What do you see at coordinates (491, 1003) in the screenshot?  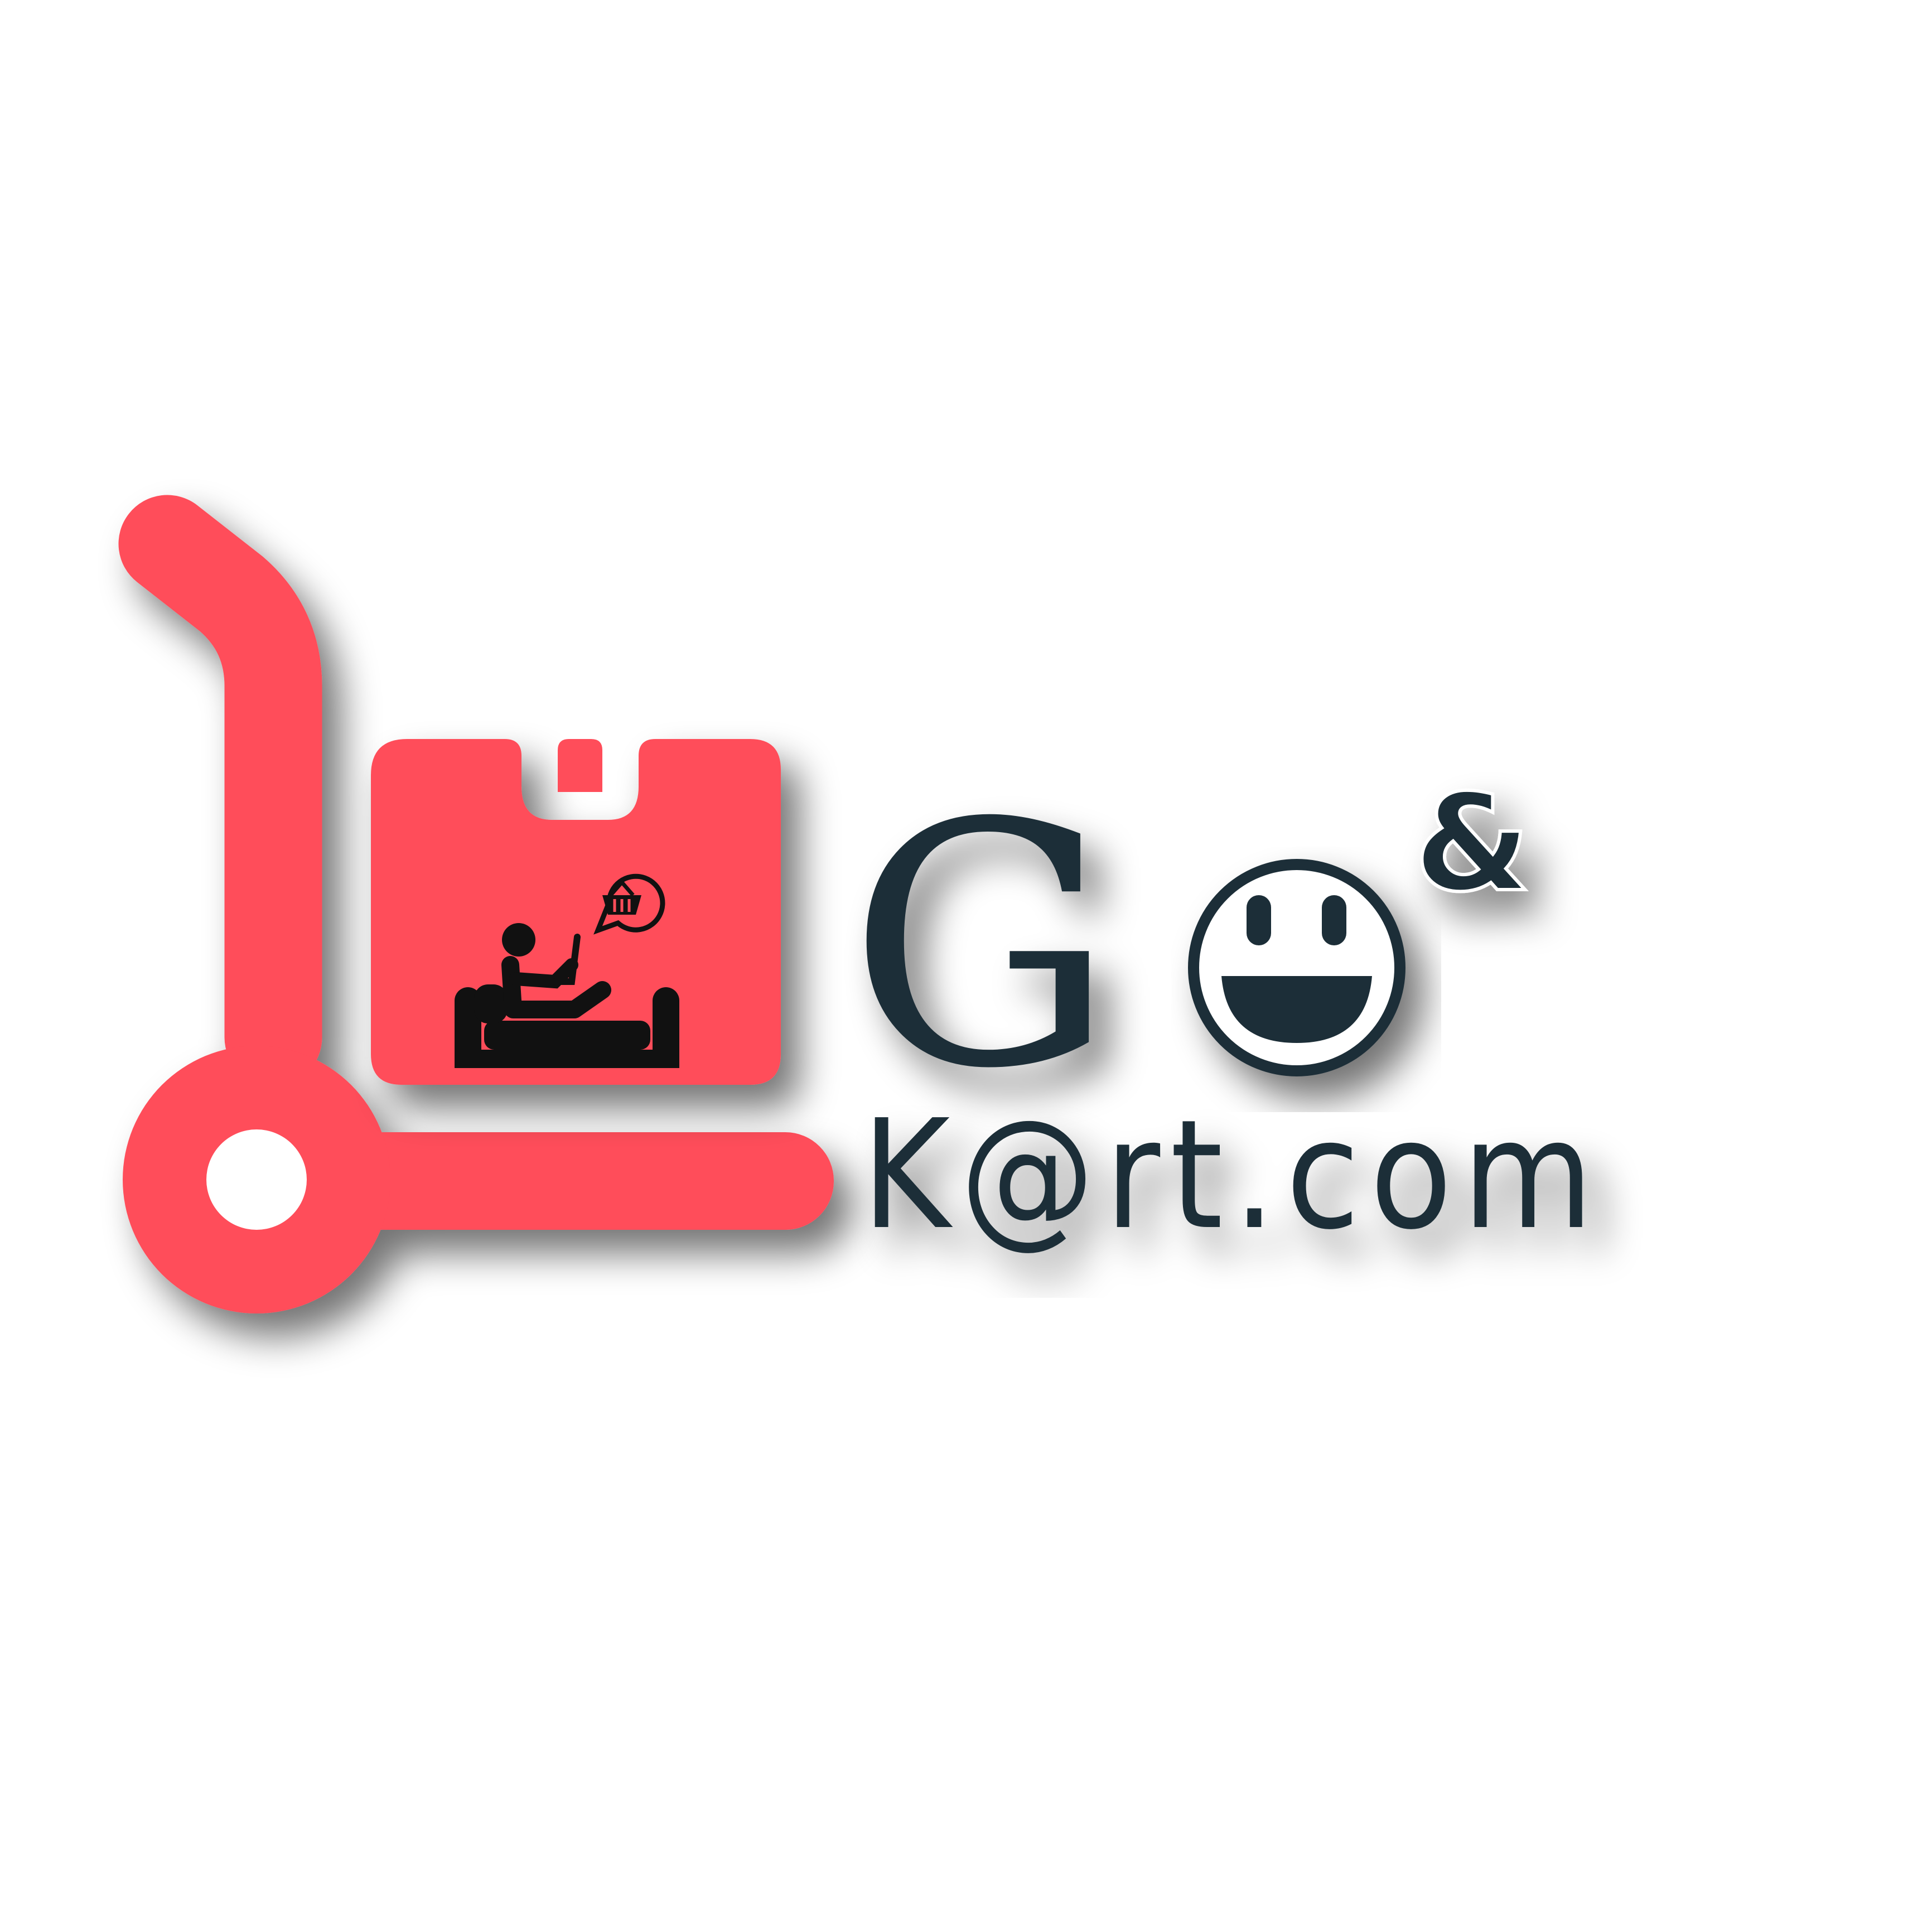 I see `sofa-cushion` at bounding box center [491, 1003].